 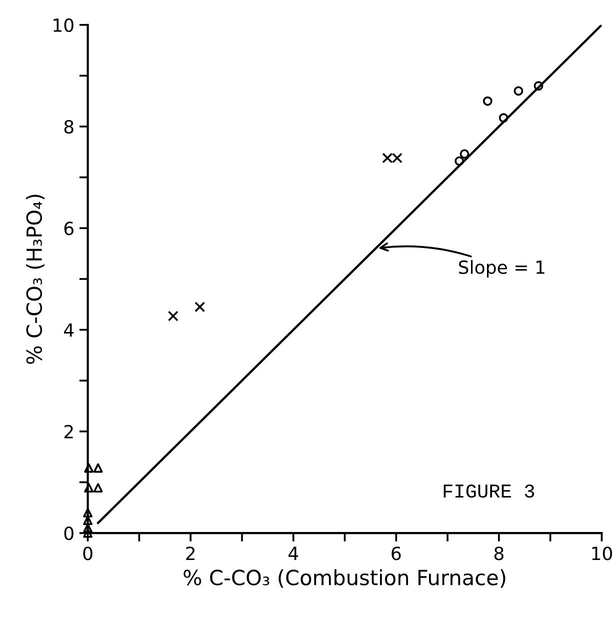 What do you see at coordinates (602, 553) in the screenshot?
I see `x-tick-label: 10` at bounding box center [602, 553].